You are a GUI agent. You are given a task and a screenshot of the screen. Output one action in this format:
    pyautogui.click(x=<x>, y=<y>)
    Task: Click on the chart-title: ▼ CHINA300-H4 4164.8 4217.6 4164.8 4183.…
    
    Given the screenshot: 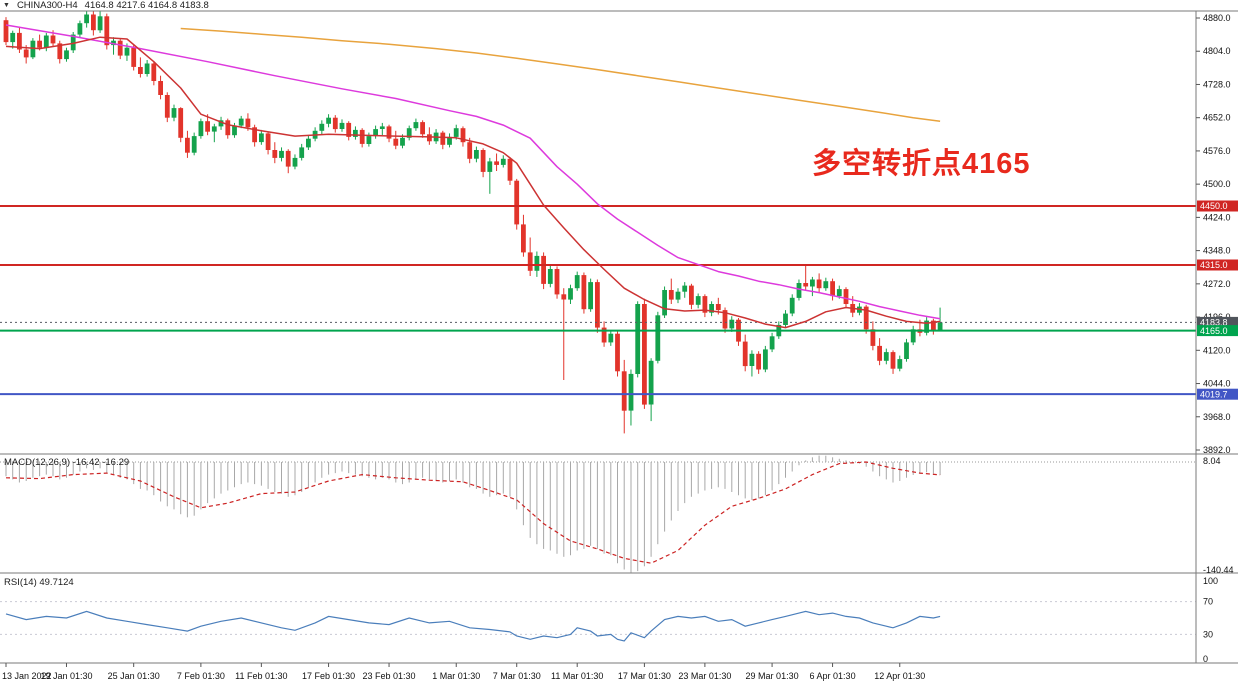 What is the action you would take?
    pyautogui.click(x=106, y=5)
    